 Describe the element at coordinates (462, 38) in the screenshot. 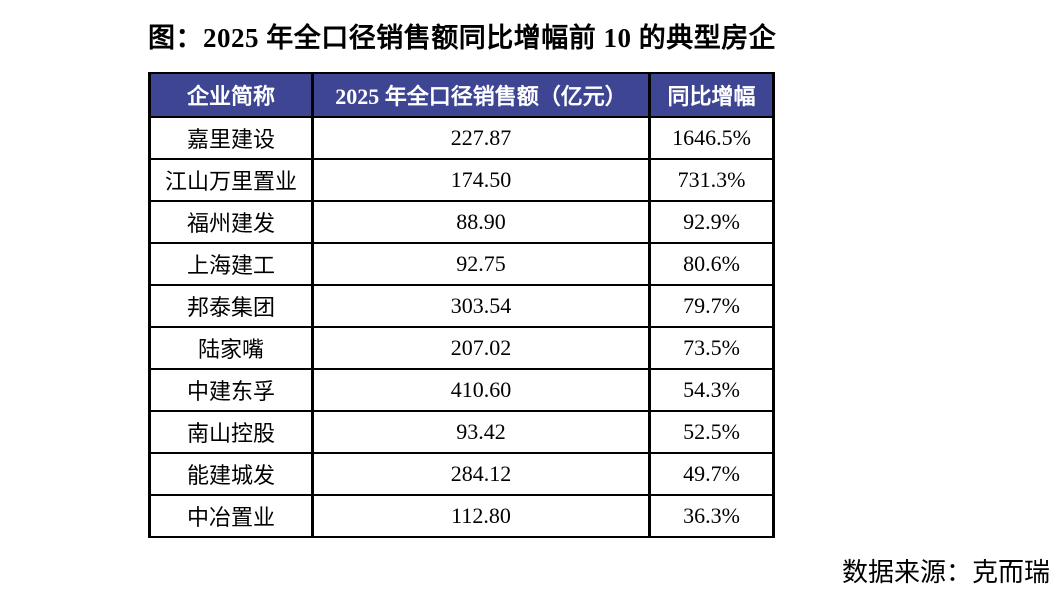

I see `page-title: 图：2025 年全口径销售额同比增幅前 10 的典型房企` at that location.